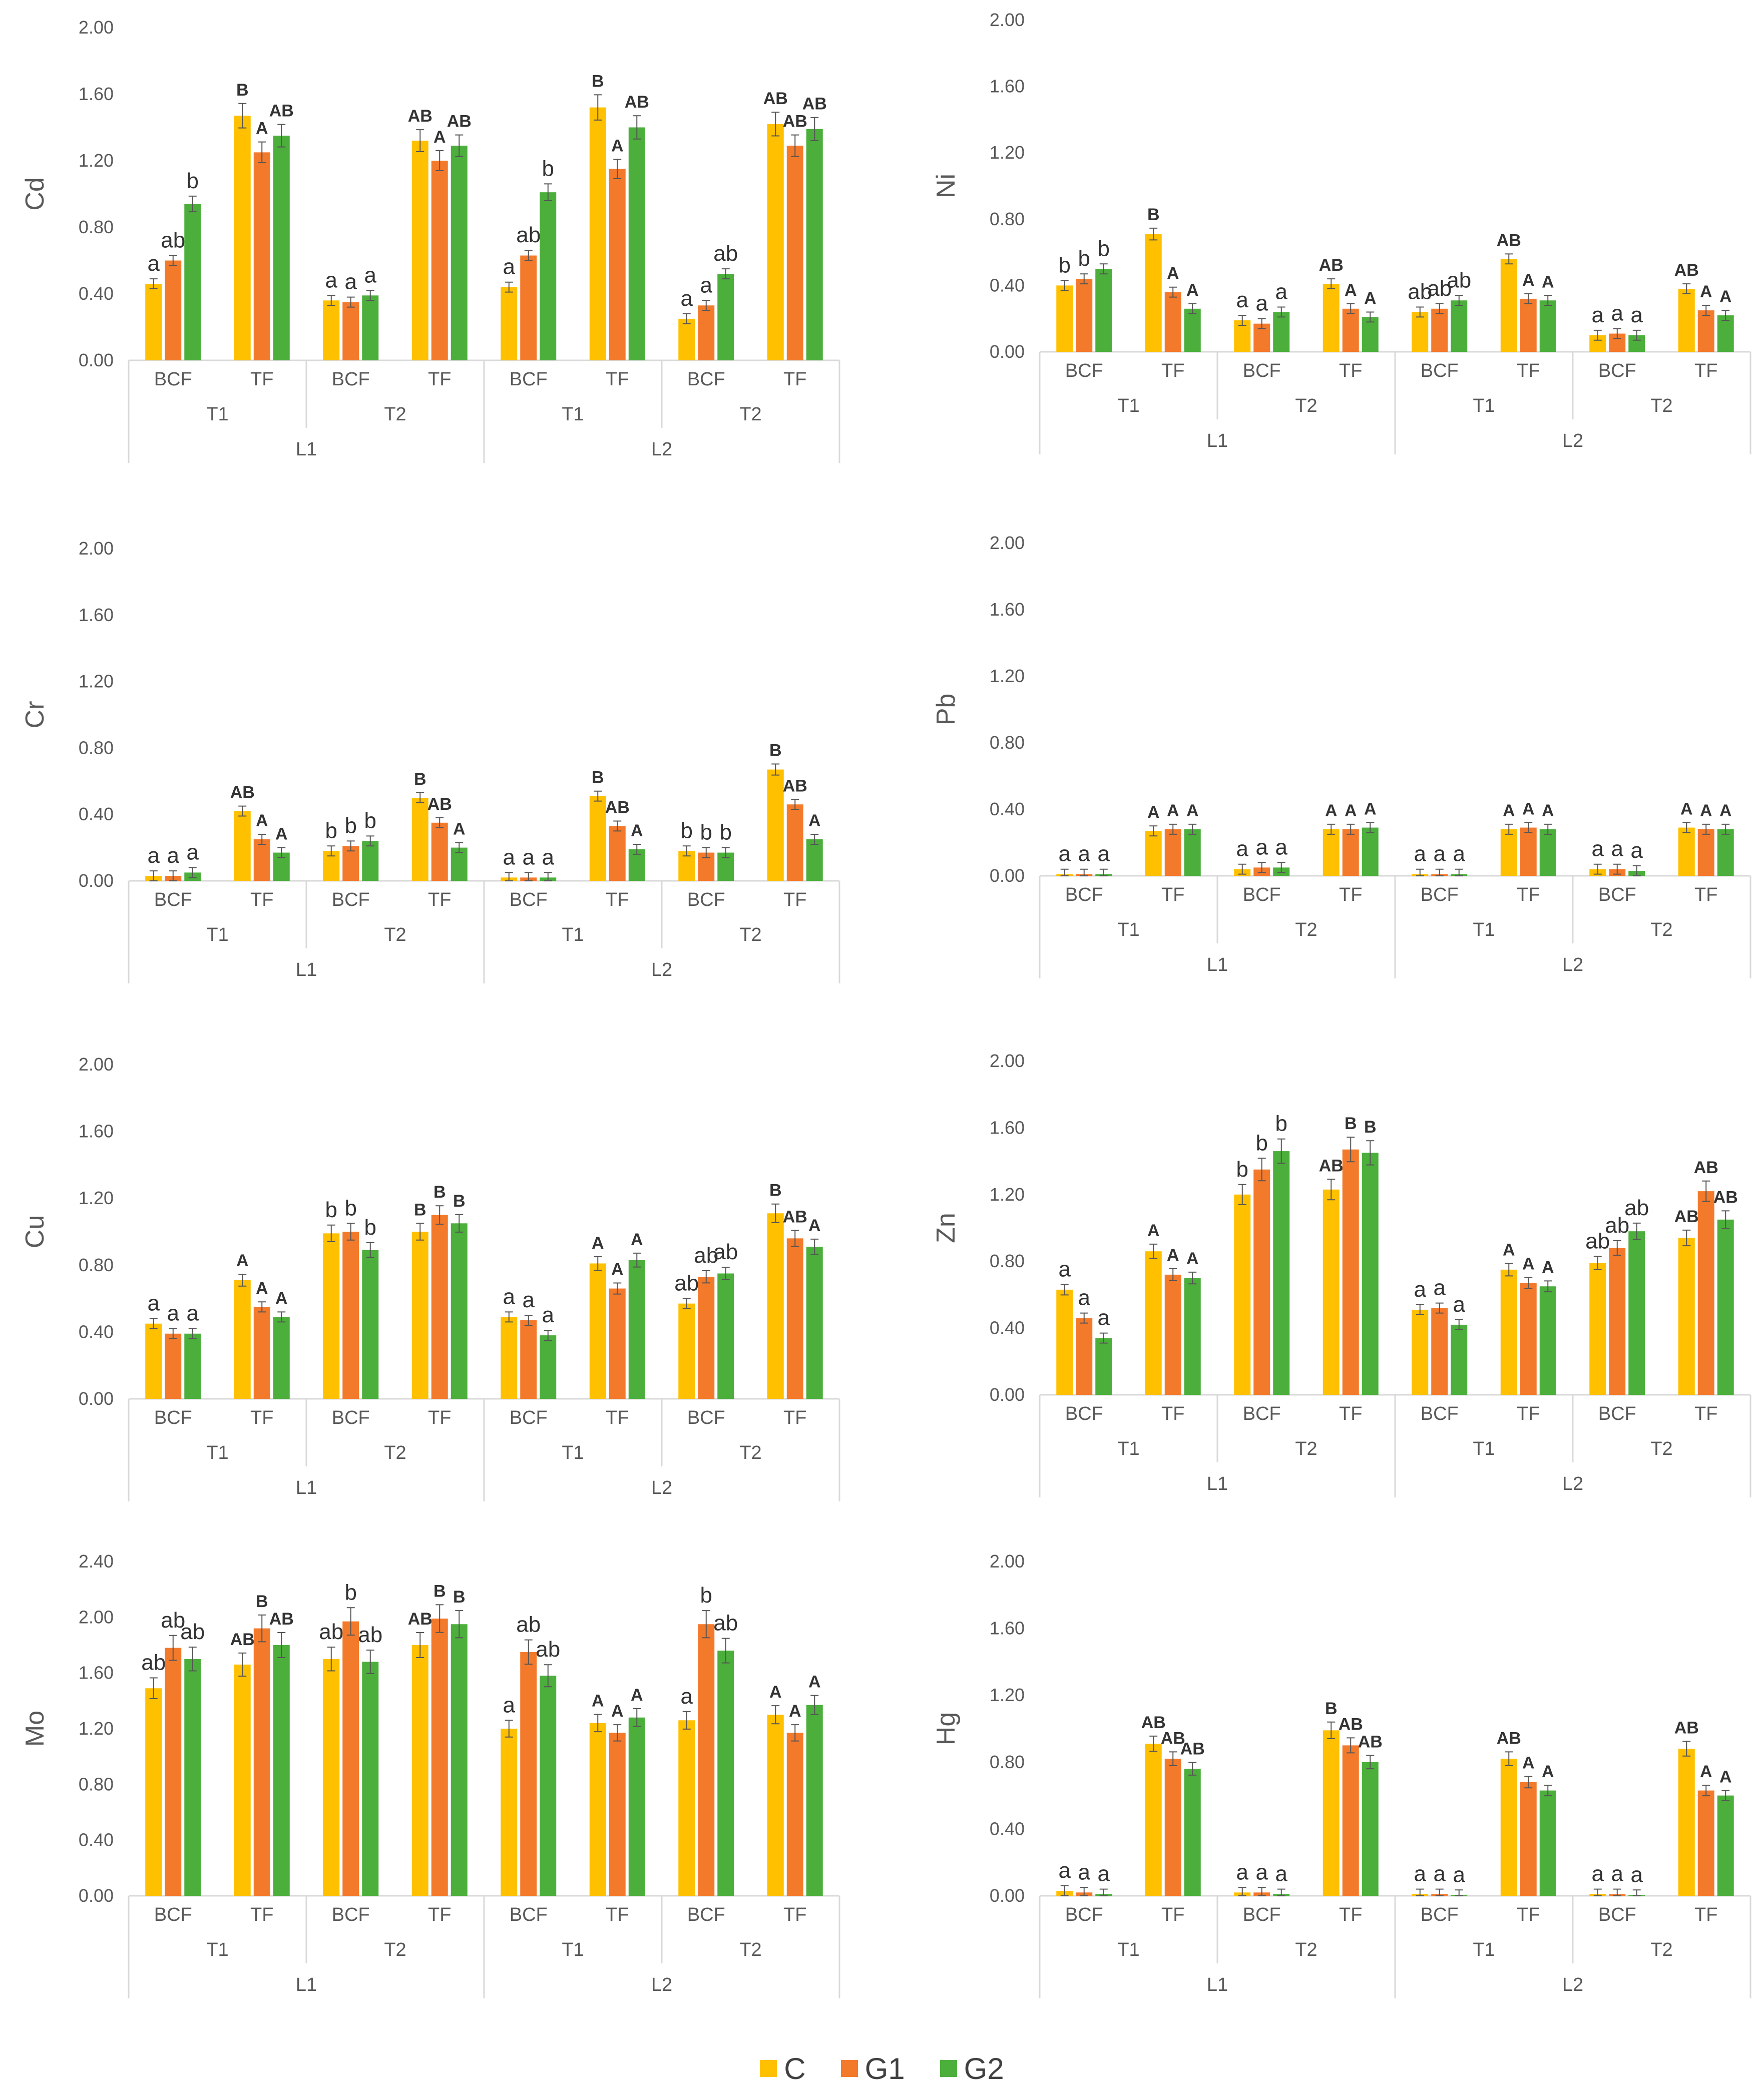  What do you see at coordinates (1661, 405) in the screenshot?
I see `x-group-label: T2` at bounding box center [1661, 405].